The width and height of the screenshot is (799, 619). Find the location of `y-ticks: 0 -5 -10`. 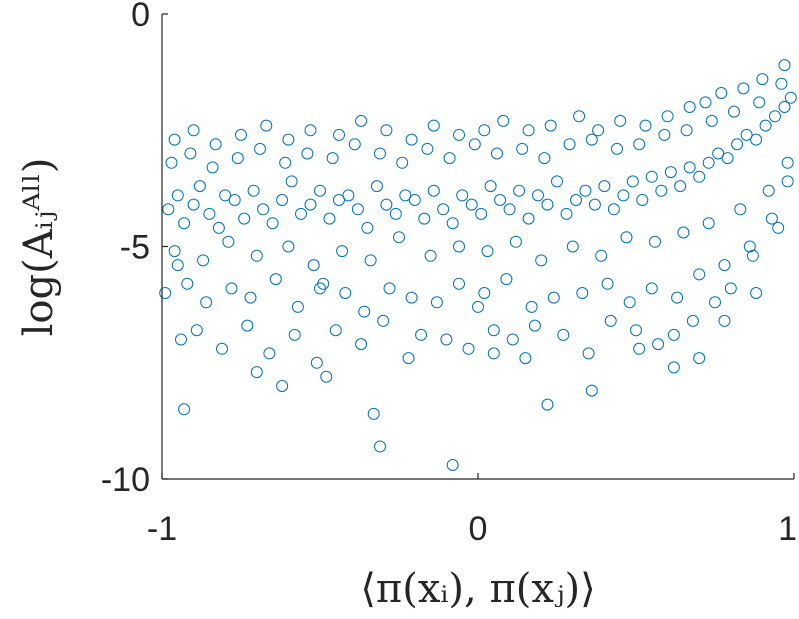

y-ticks: 0 -5 -10 is located at coordinates (134, 249).